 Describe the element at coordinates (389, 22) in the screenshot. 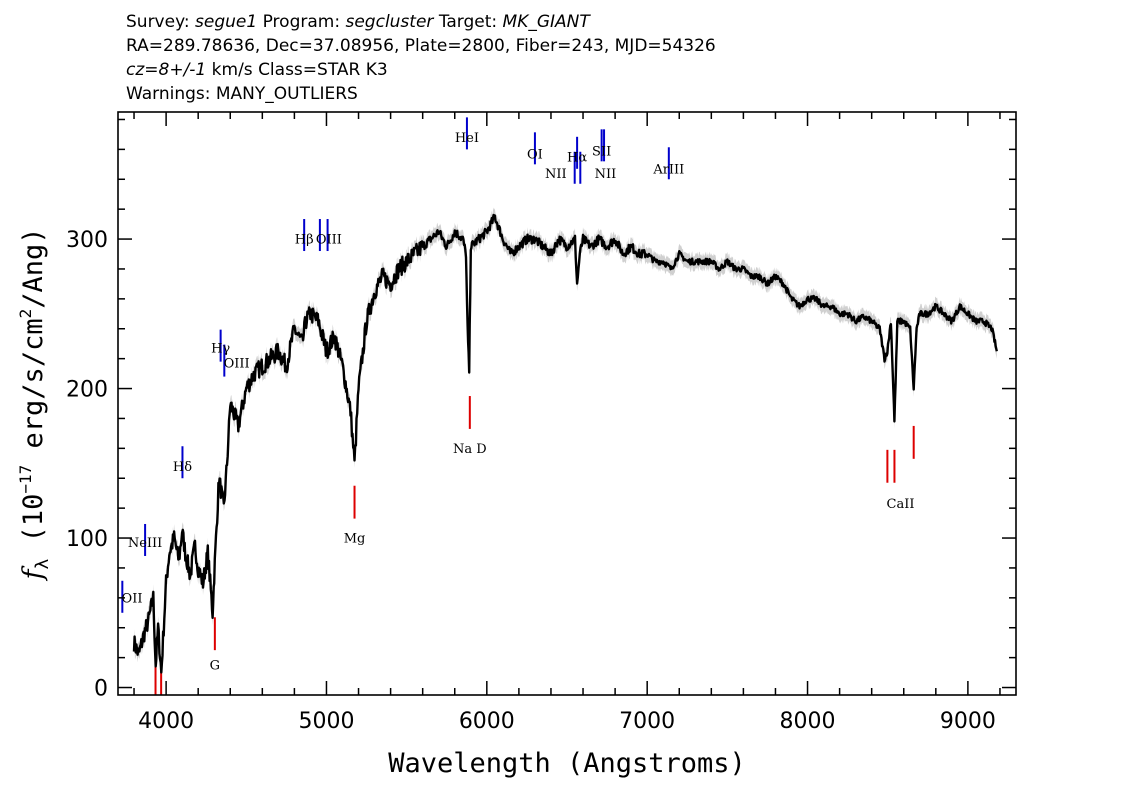

I see `program-value: segcluster` at that location.